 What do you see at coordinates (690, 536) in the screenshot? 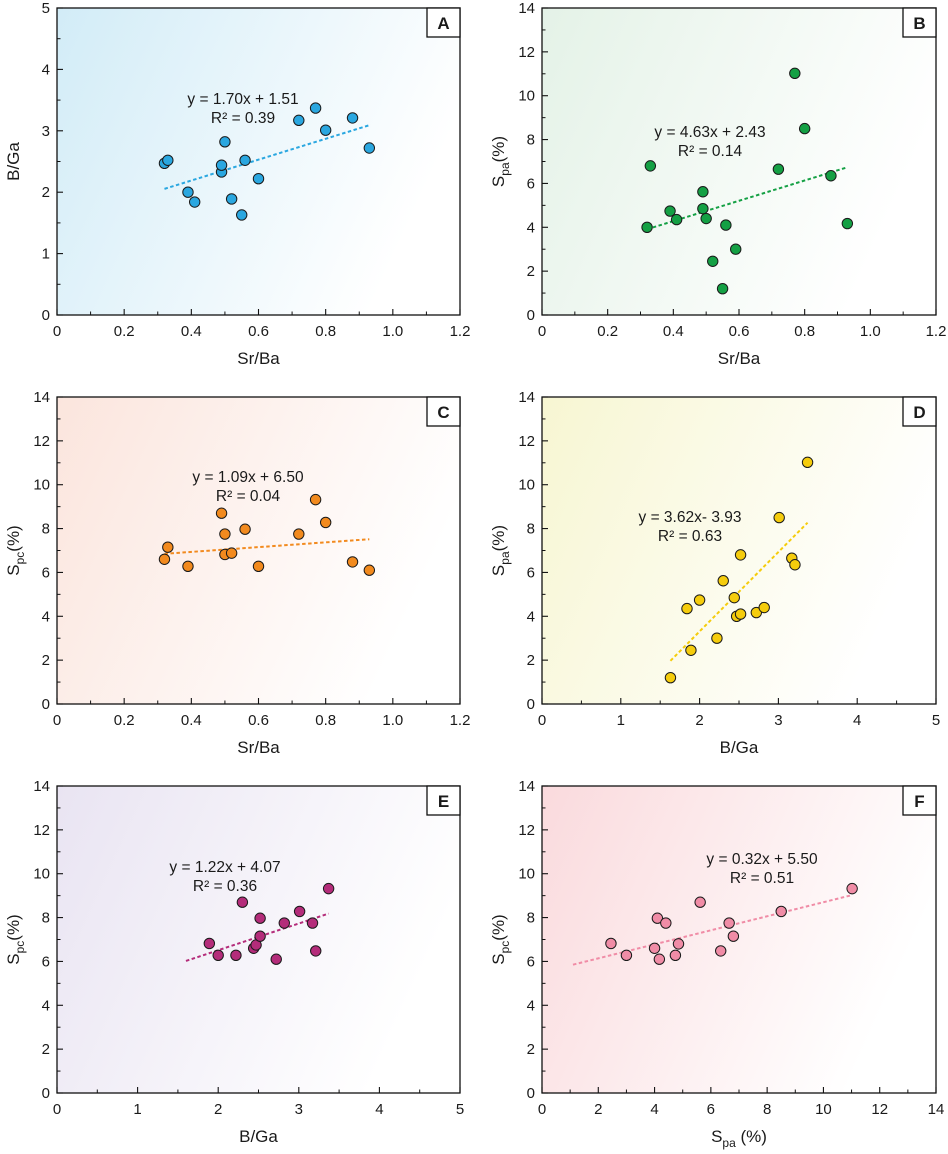
I see `r-squared-label: R² = 0.63` at bounding box center [690, 536].